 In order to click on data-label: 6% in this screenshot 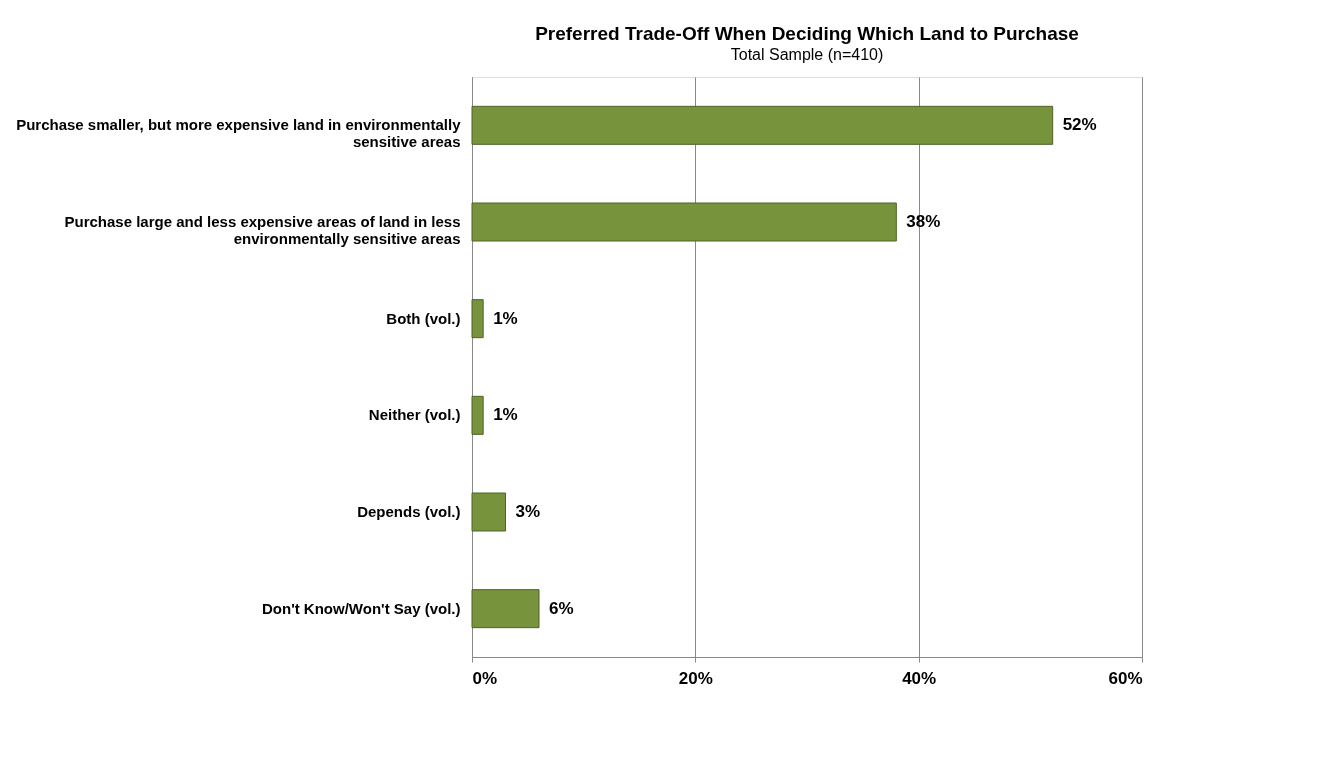, I will do `click(561, 608)`.